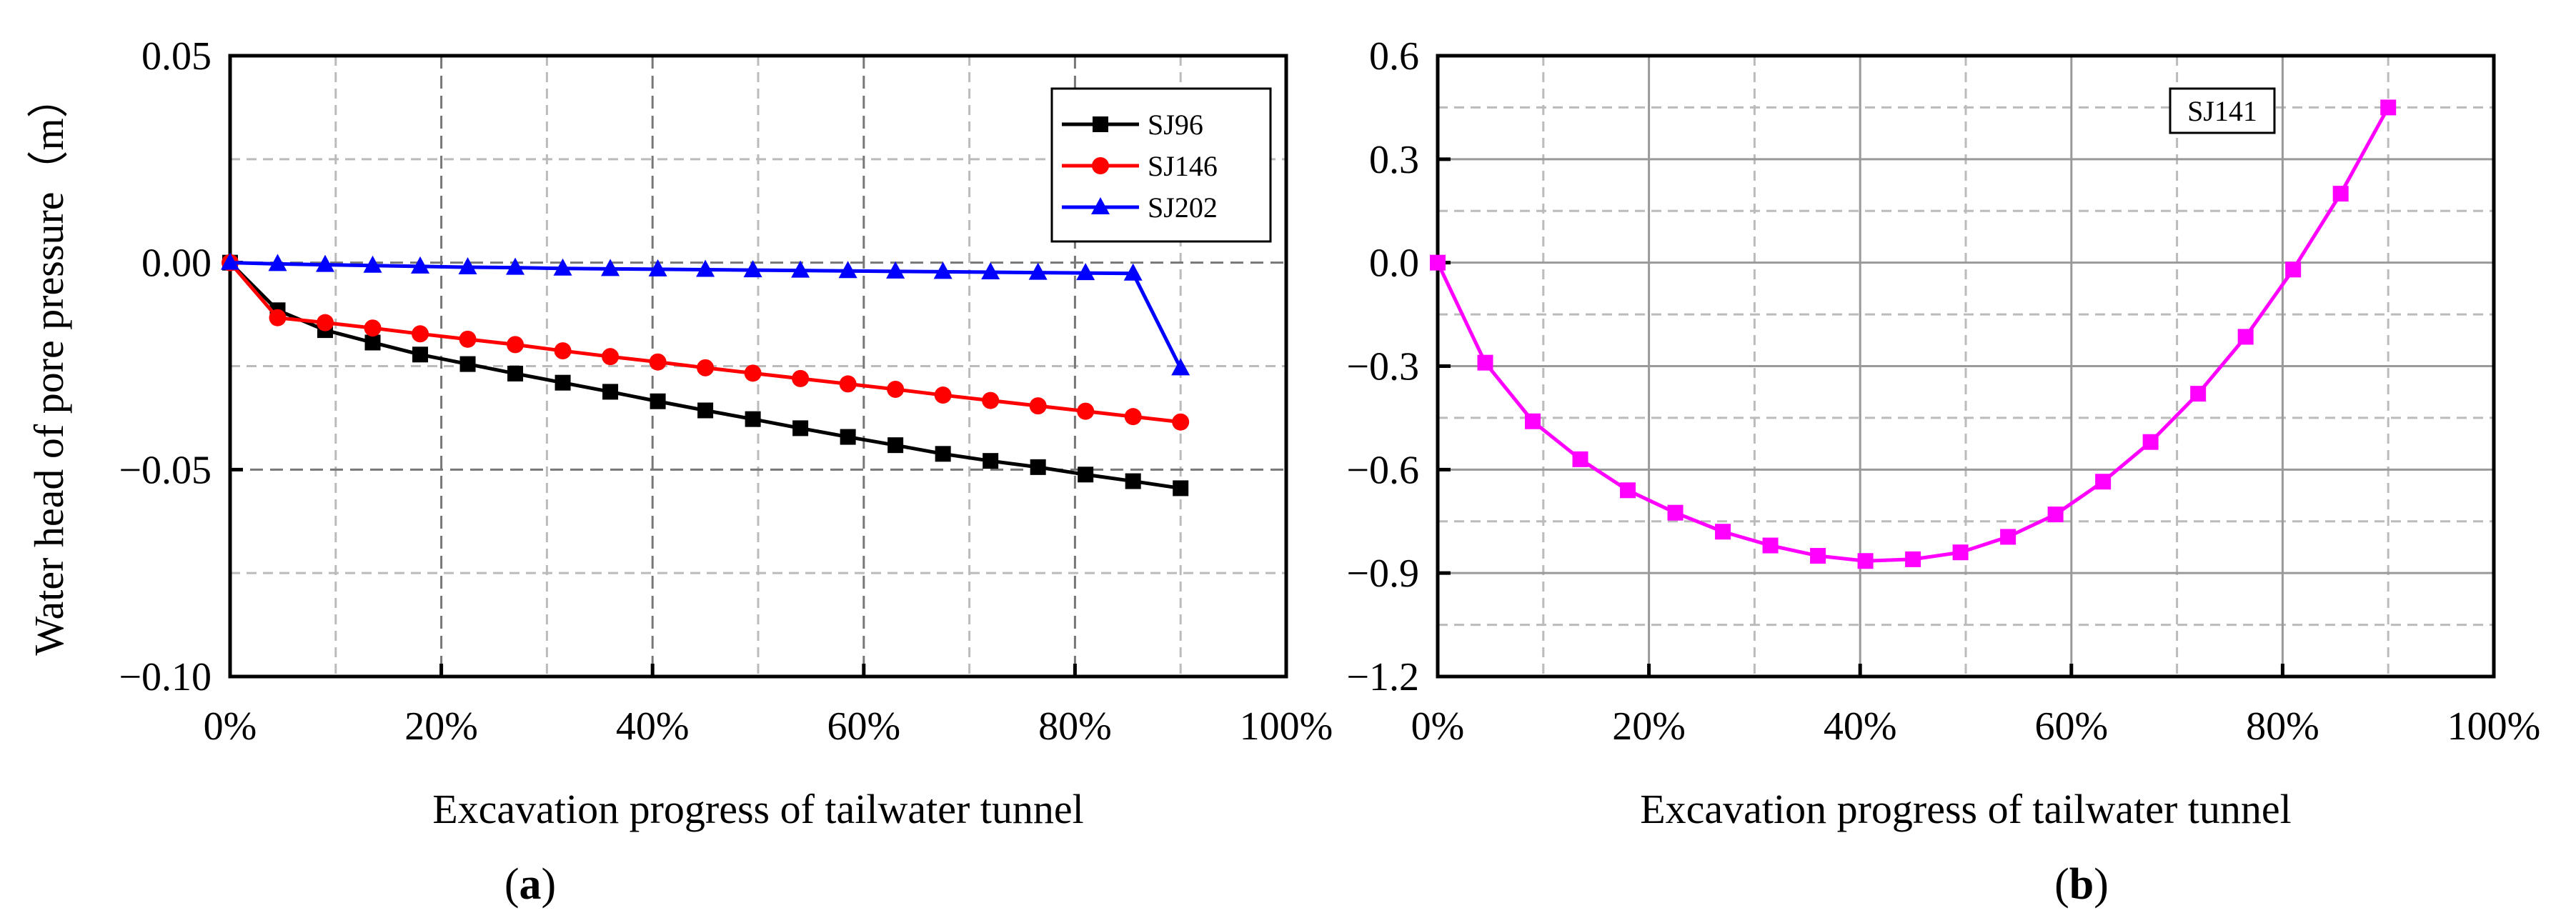 The width and height of the screenshot is (2576, 923). I want to click on chart-0-x-tick-label: 100%, so click(1286, 727).